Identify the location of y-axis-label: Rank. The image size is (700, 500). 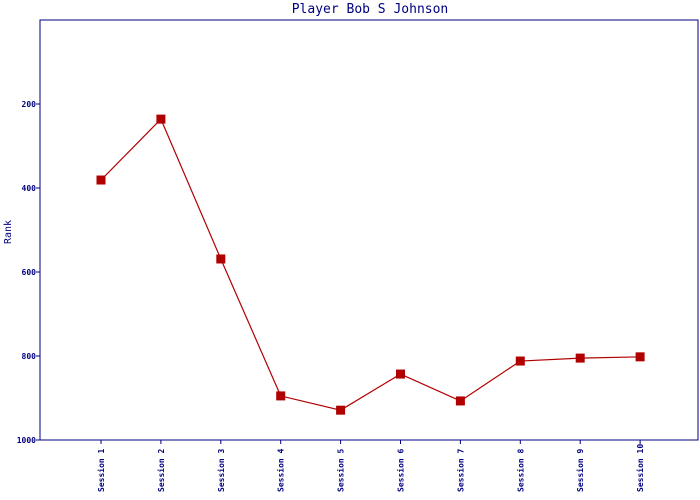
(8, 232).